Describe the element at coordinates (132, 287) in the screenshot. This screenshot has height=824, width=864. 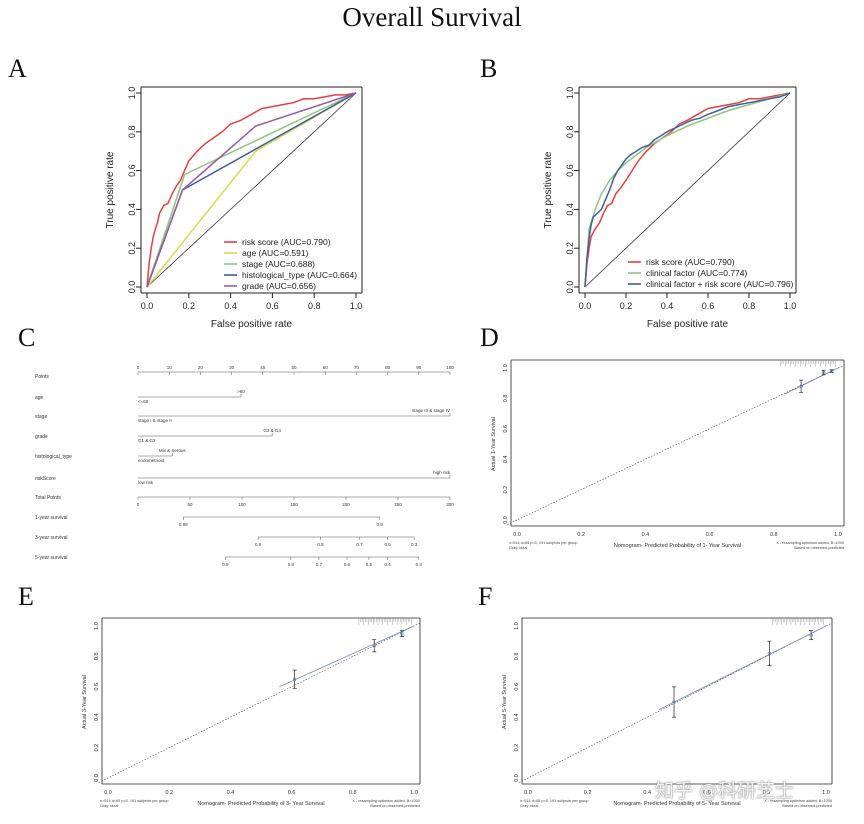
I see `panel-a-ytick-label: 0.0` at that location.